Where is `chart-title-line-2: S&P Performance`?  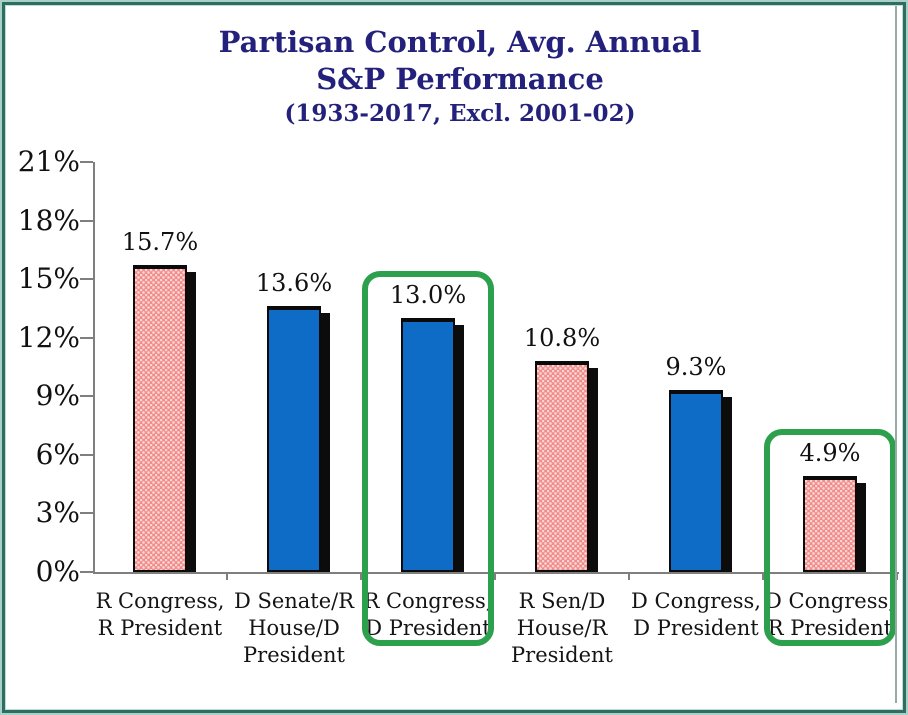 chart-title-line-2: S&P Performance is located at coordinates (460, 79).